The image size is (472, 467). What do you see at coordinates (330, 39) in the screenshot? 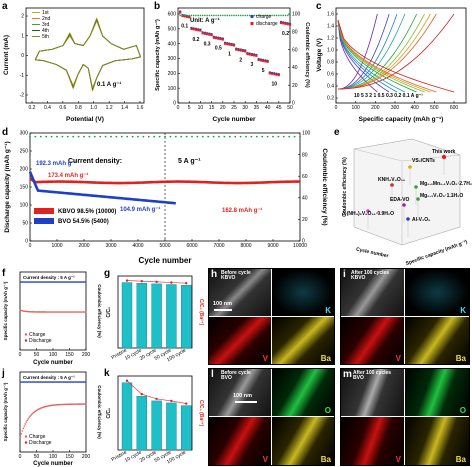
I see `y-tick-label: 1.2` at bounding box center [330, 39].